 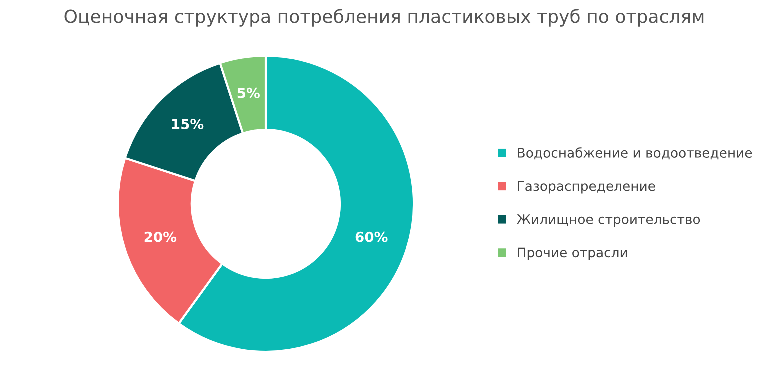 What do you see at coordinates (160, 237) in the screenshot?
I see `data-label: 20%` at bounding box center [160, 237].